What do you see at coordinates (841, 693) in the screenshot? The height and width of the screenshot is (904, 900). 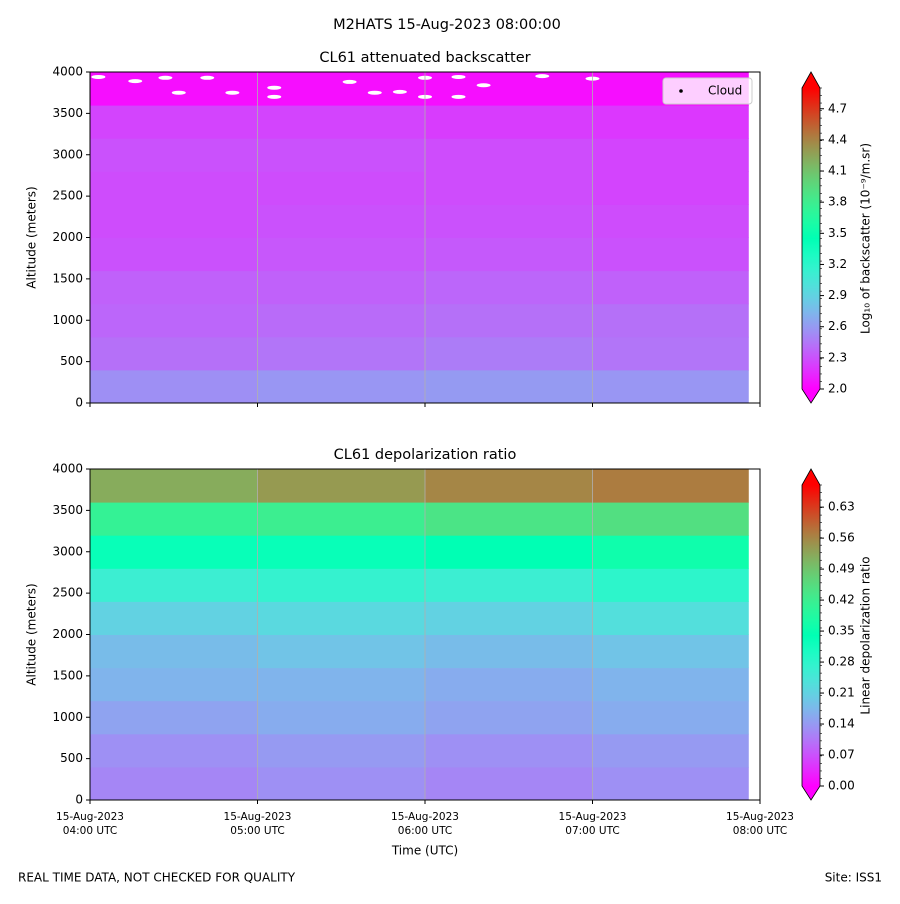 I see `colorbar-tick-label: 0.21` at bounding box center [841, 693].